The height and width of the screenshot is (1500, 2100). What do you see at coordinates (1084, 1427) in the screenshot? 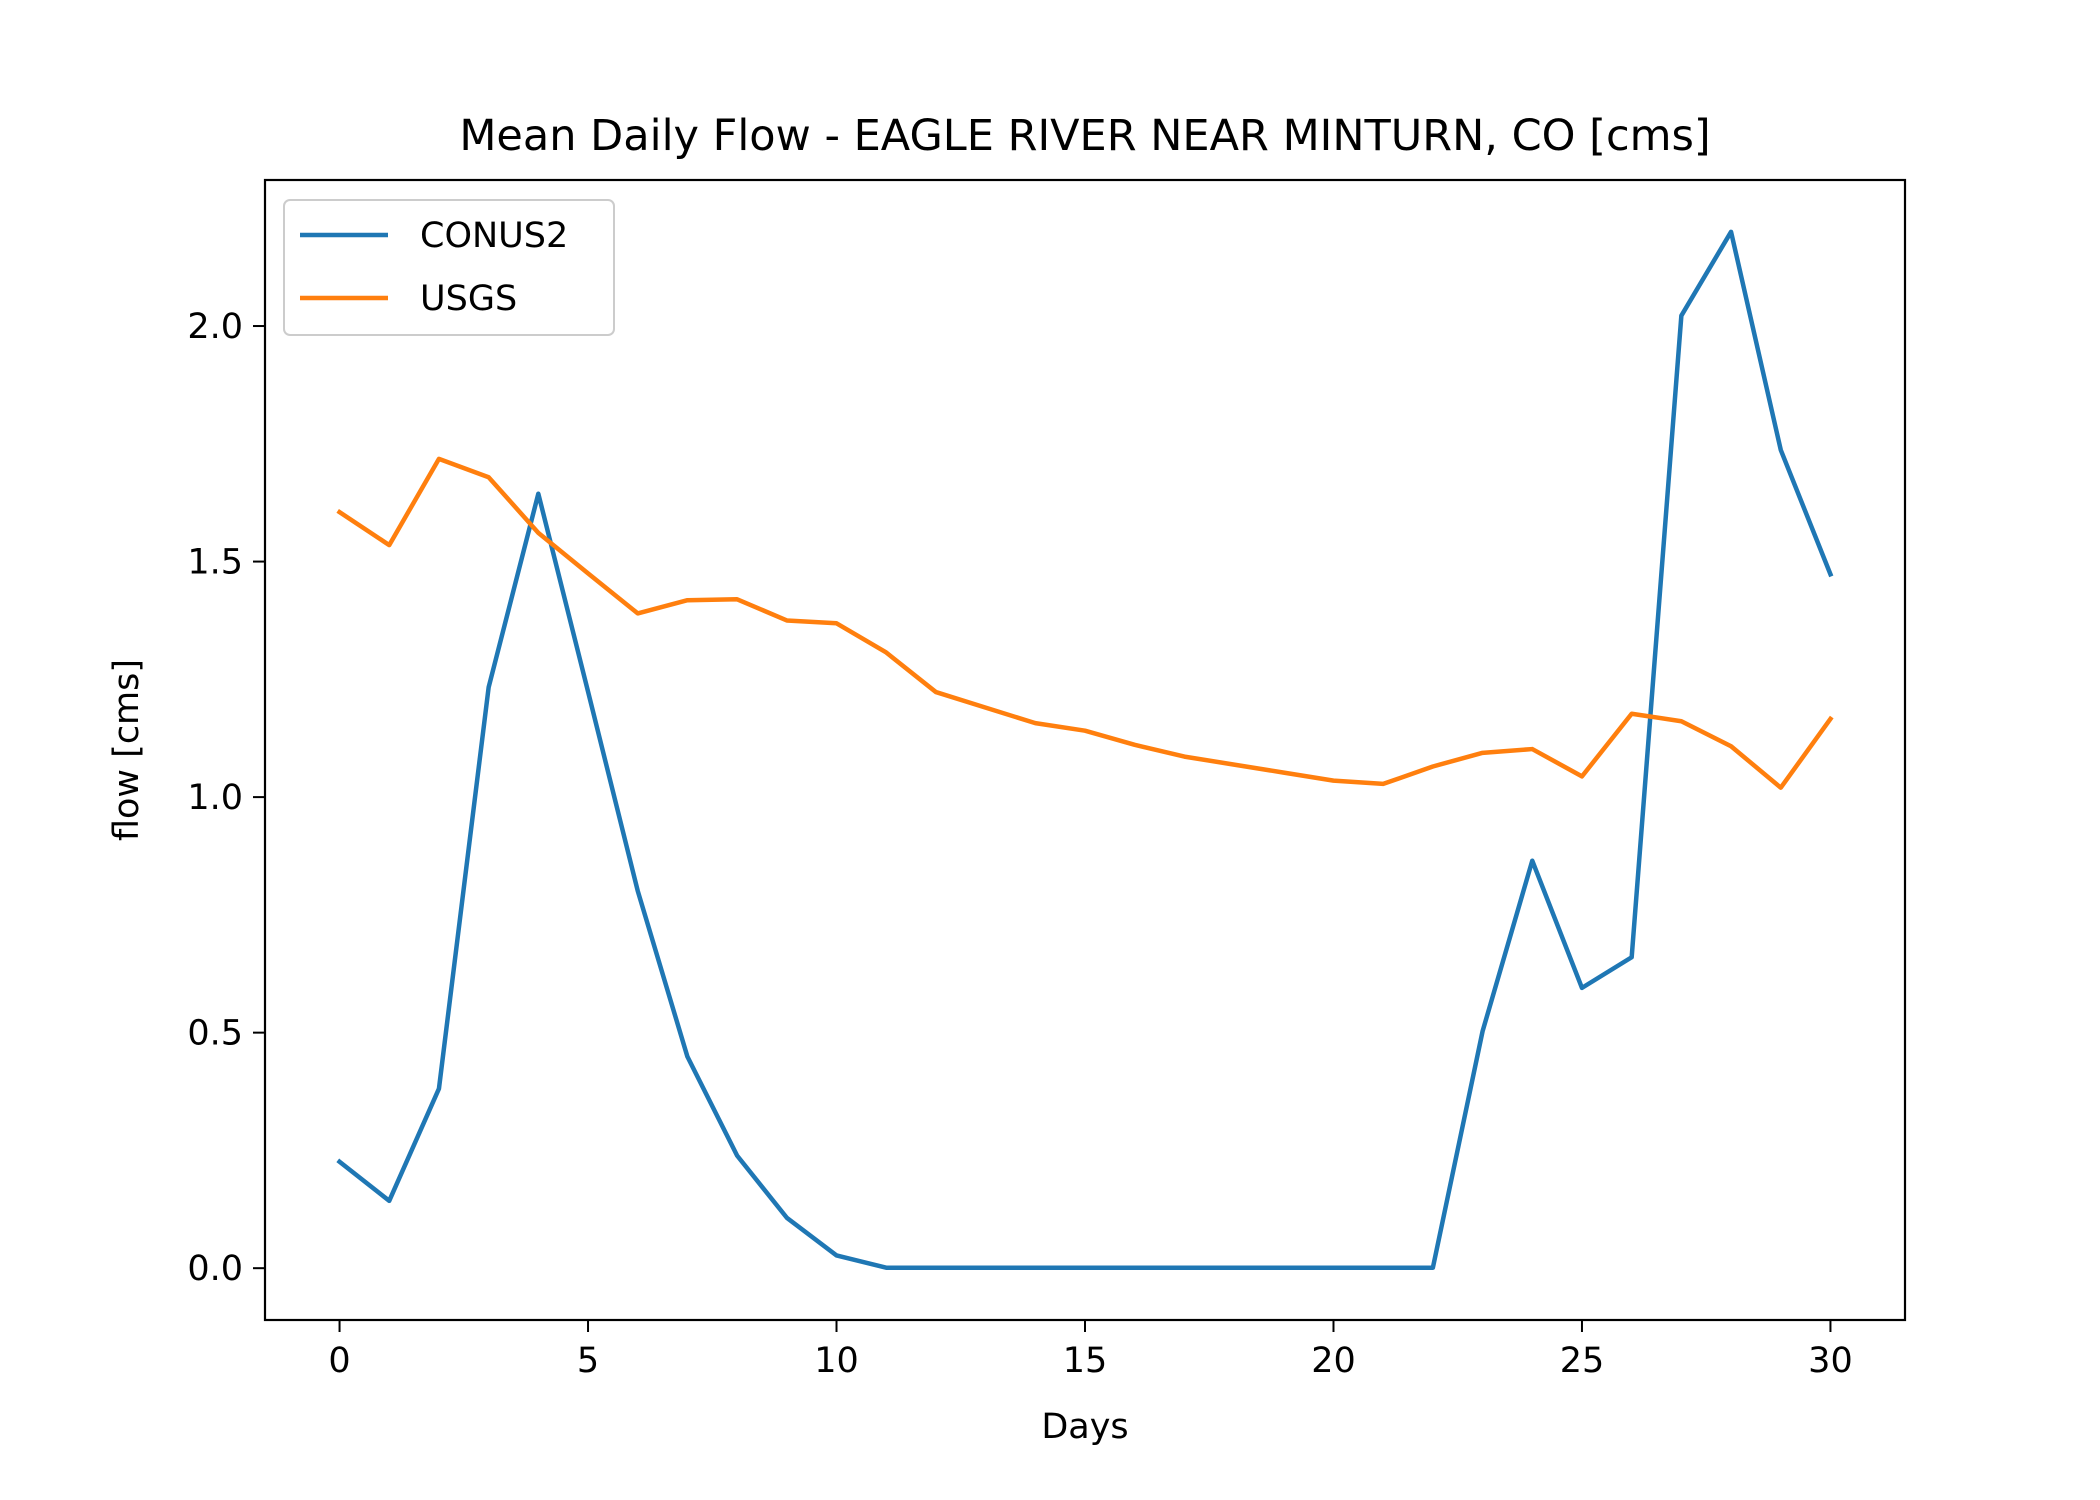
I see `x-axis-label: Days` at bounding box center [1084, 1427].